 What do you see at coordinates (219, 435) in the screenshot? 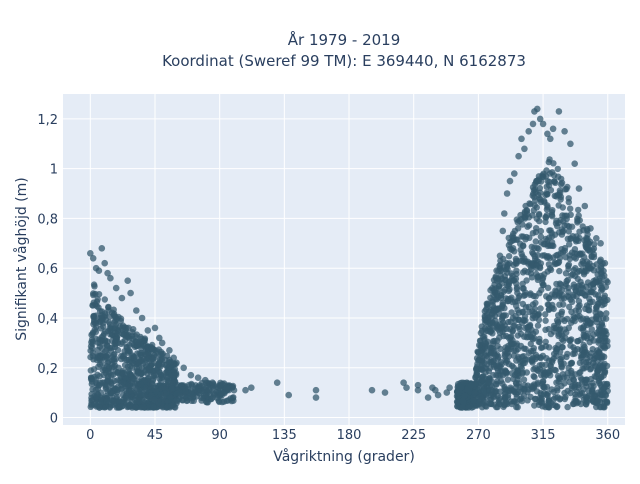
I see `x-tick-label: 90` at bounding box center [219, 435].